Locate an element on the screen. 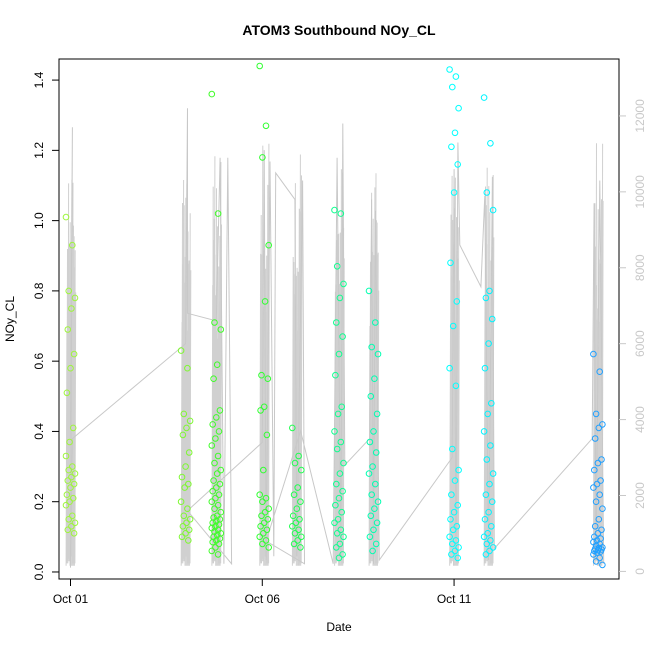 Image resolution: width=650 pixels, height=650 pixels. x-axis: Oct 01 Oct 06 Oct 11 is located at coordinates (262, 592).